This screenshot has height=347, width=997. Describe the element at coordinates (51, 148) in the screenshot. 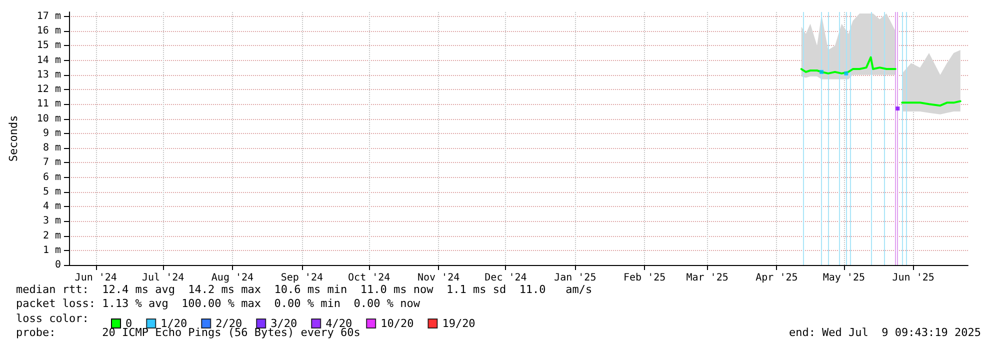

I see `y-tick-label: 8 m` at that location.